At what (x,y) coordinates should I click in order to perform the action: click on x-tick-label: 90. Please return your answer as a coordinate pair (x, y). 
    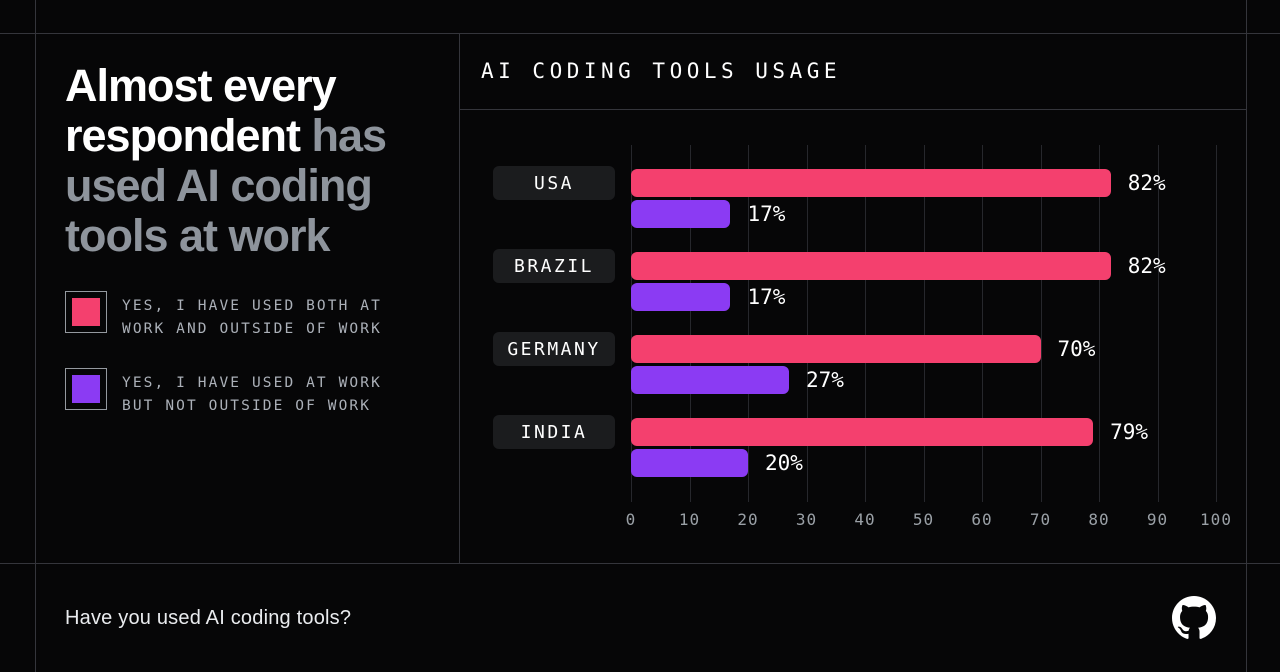
    Looking at the image, I should click on (1157, 519).